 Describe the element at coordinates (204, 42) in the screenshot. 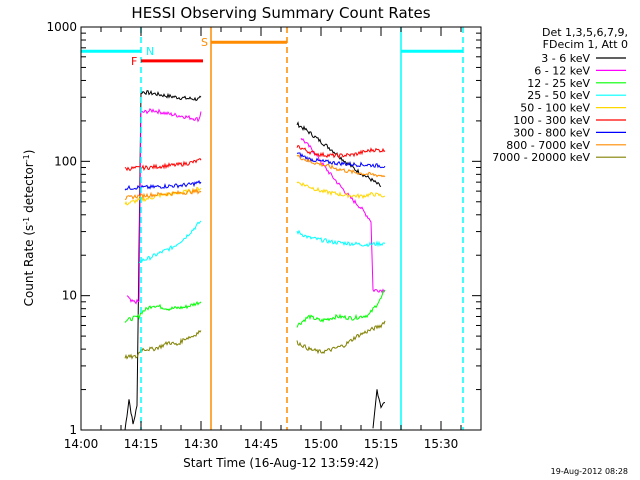

I see `flag-label-2: S` at that location.